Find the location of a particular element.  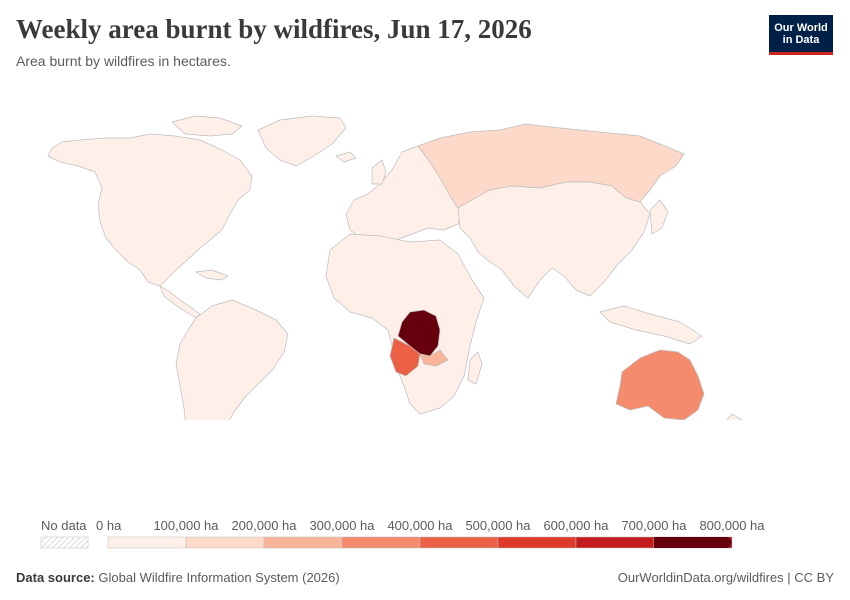

region-north-america-arctic is located at coordinates (207, 126).